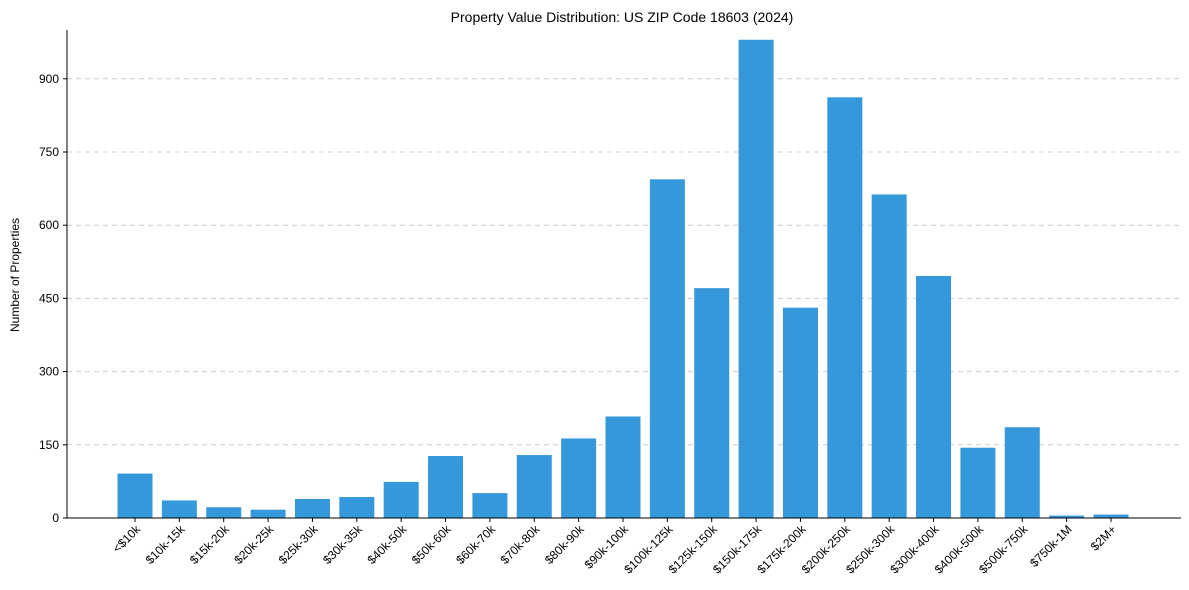 The height and width of the screenshot is (590, 1189). Describe the element at coordinates (127, 539) in the screenshot. I see `x-tick-label: <$10k` at that location.